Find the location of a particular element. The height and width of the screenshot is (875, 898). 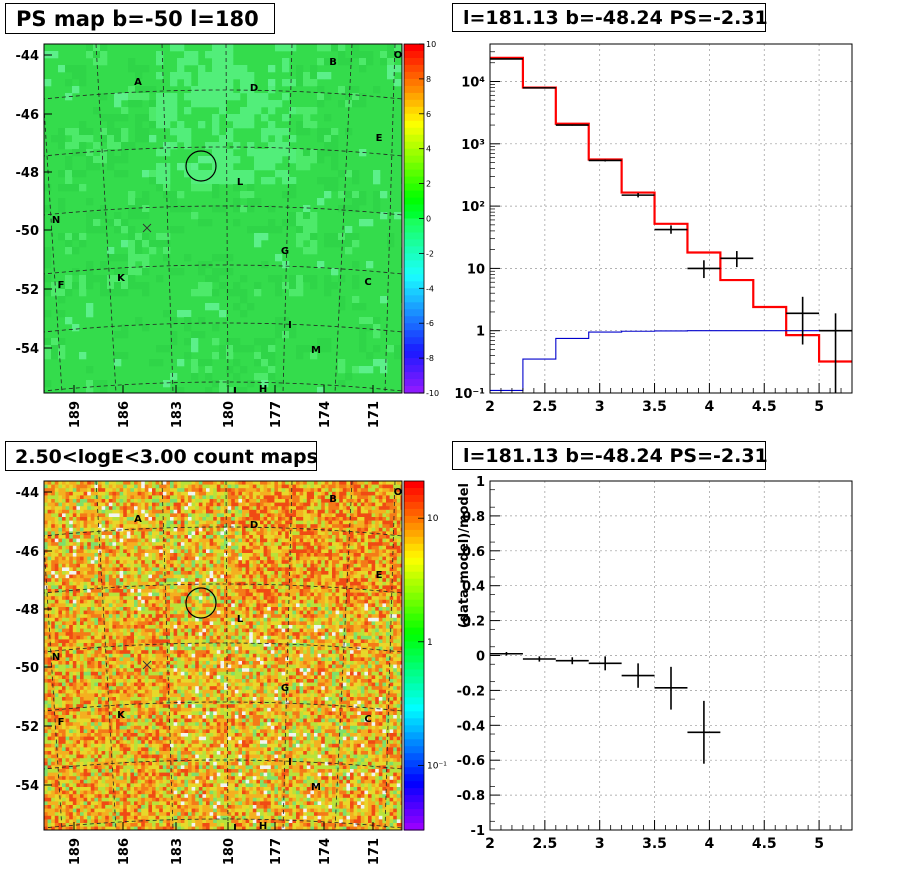

colorbar-tick-label: -2 is located at coordinates (430, 253).